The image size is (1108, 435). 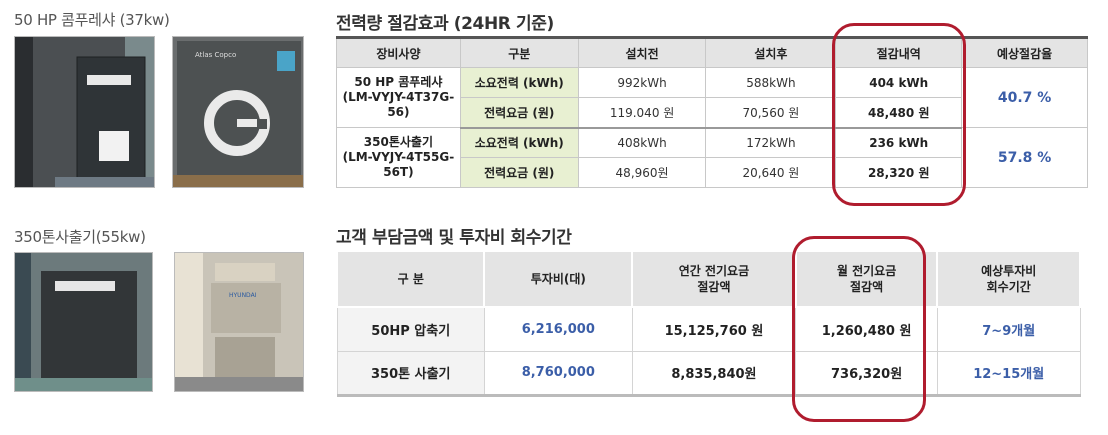 I want to click on header-annual-line2: 절감액, so click(x=714, y=287).